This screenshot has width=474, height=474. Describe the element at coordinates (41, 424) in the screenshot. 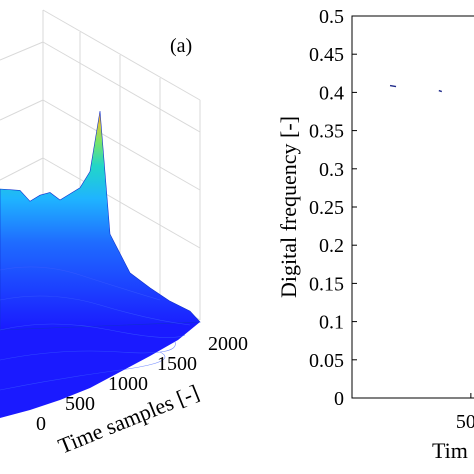

I see `x-tick-label: 0` at that location.